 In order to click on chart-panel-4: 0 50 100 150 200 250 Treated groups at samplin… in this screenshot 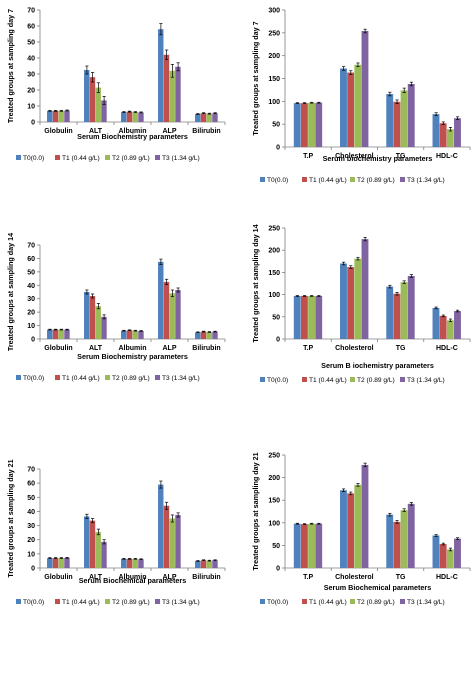, I will do `click(361, 304)`.